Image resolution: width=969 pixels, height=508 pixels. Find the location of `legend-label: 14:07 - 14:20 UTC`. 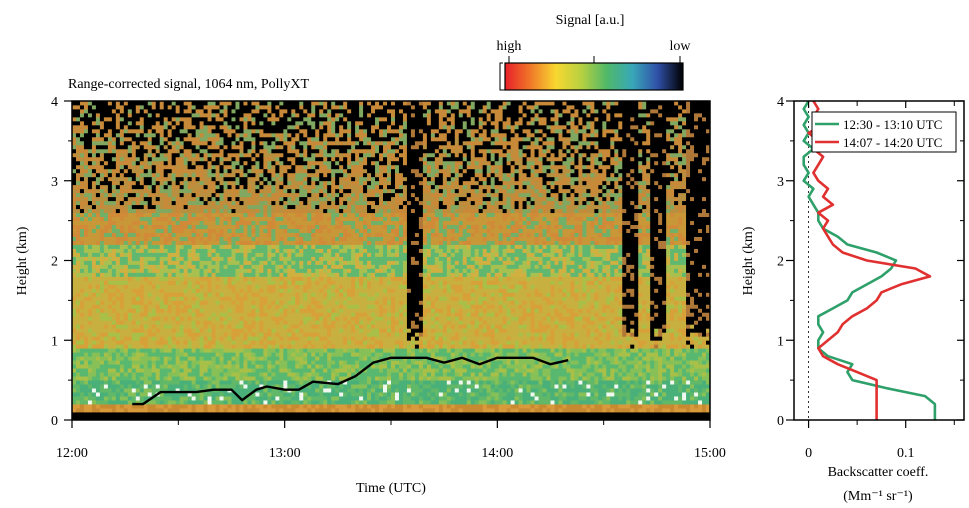

legend-label: 14:07 - 14:20 UTC is located at coordinates (892, 142).